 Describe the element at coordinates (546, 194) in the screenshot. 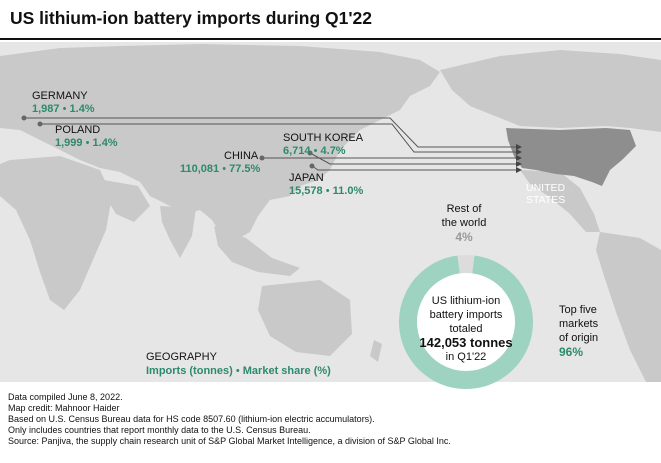

I see `us-label: UNITED STATES` at that location.